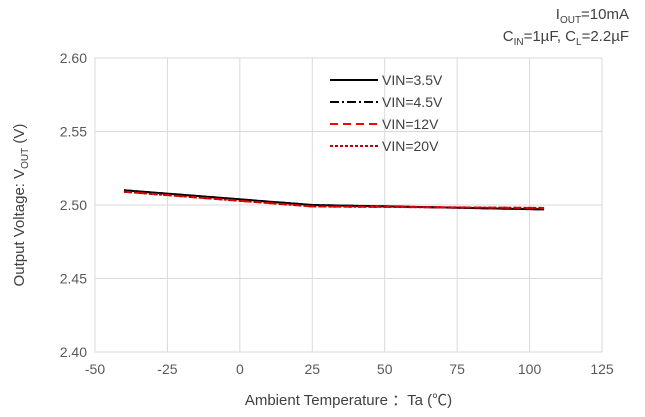 The height and width of the screenshot is (417, 645). Describe the element at coordinates (349, 369) in the screenshot. I see `x-axis-ticks: -50 -25 0 25 50 75 100 125` at that location.